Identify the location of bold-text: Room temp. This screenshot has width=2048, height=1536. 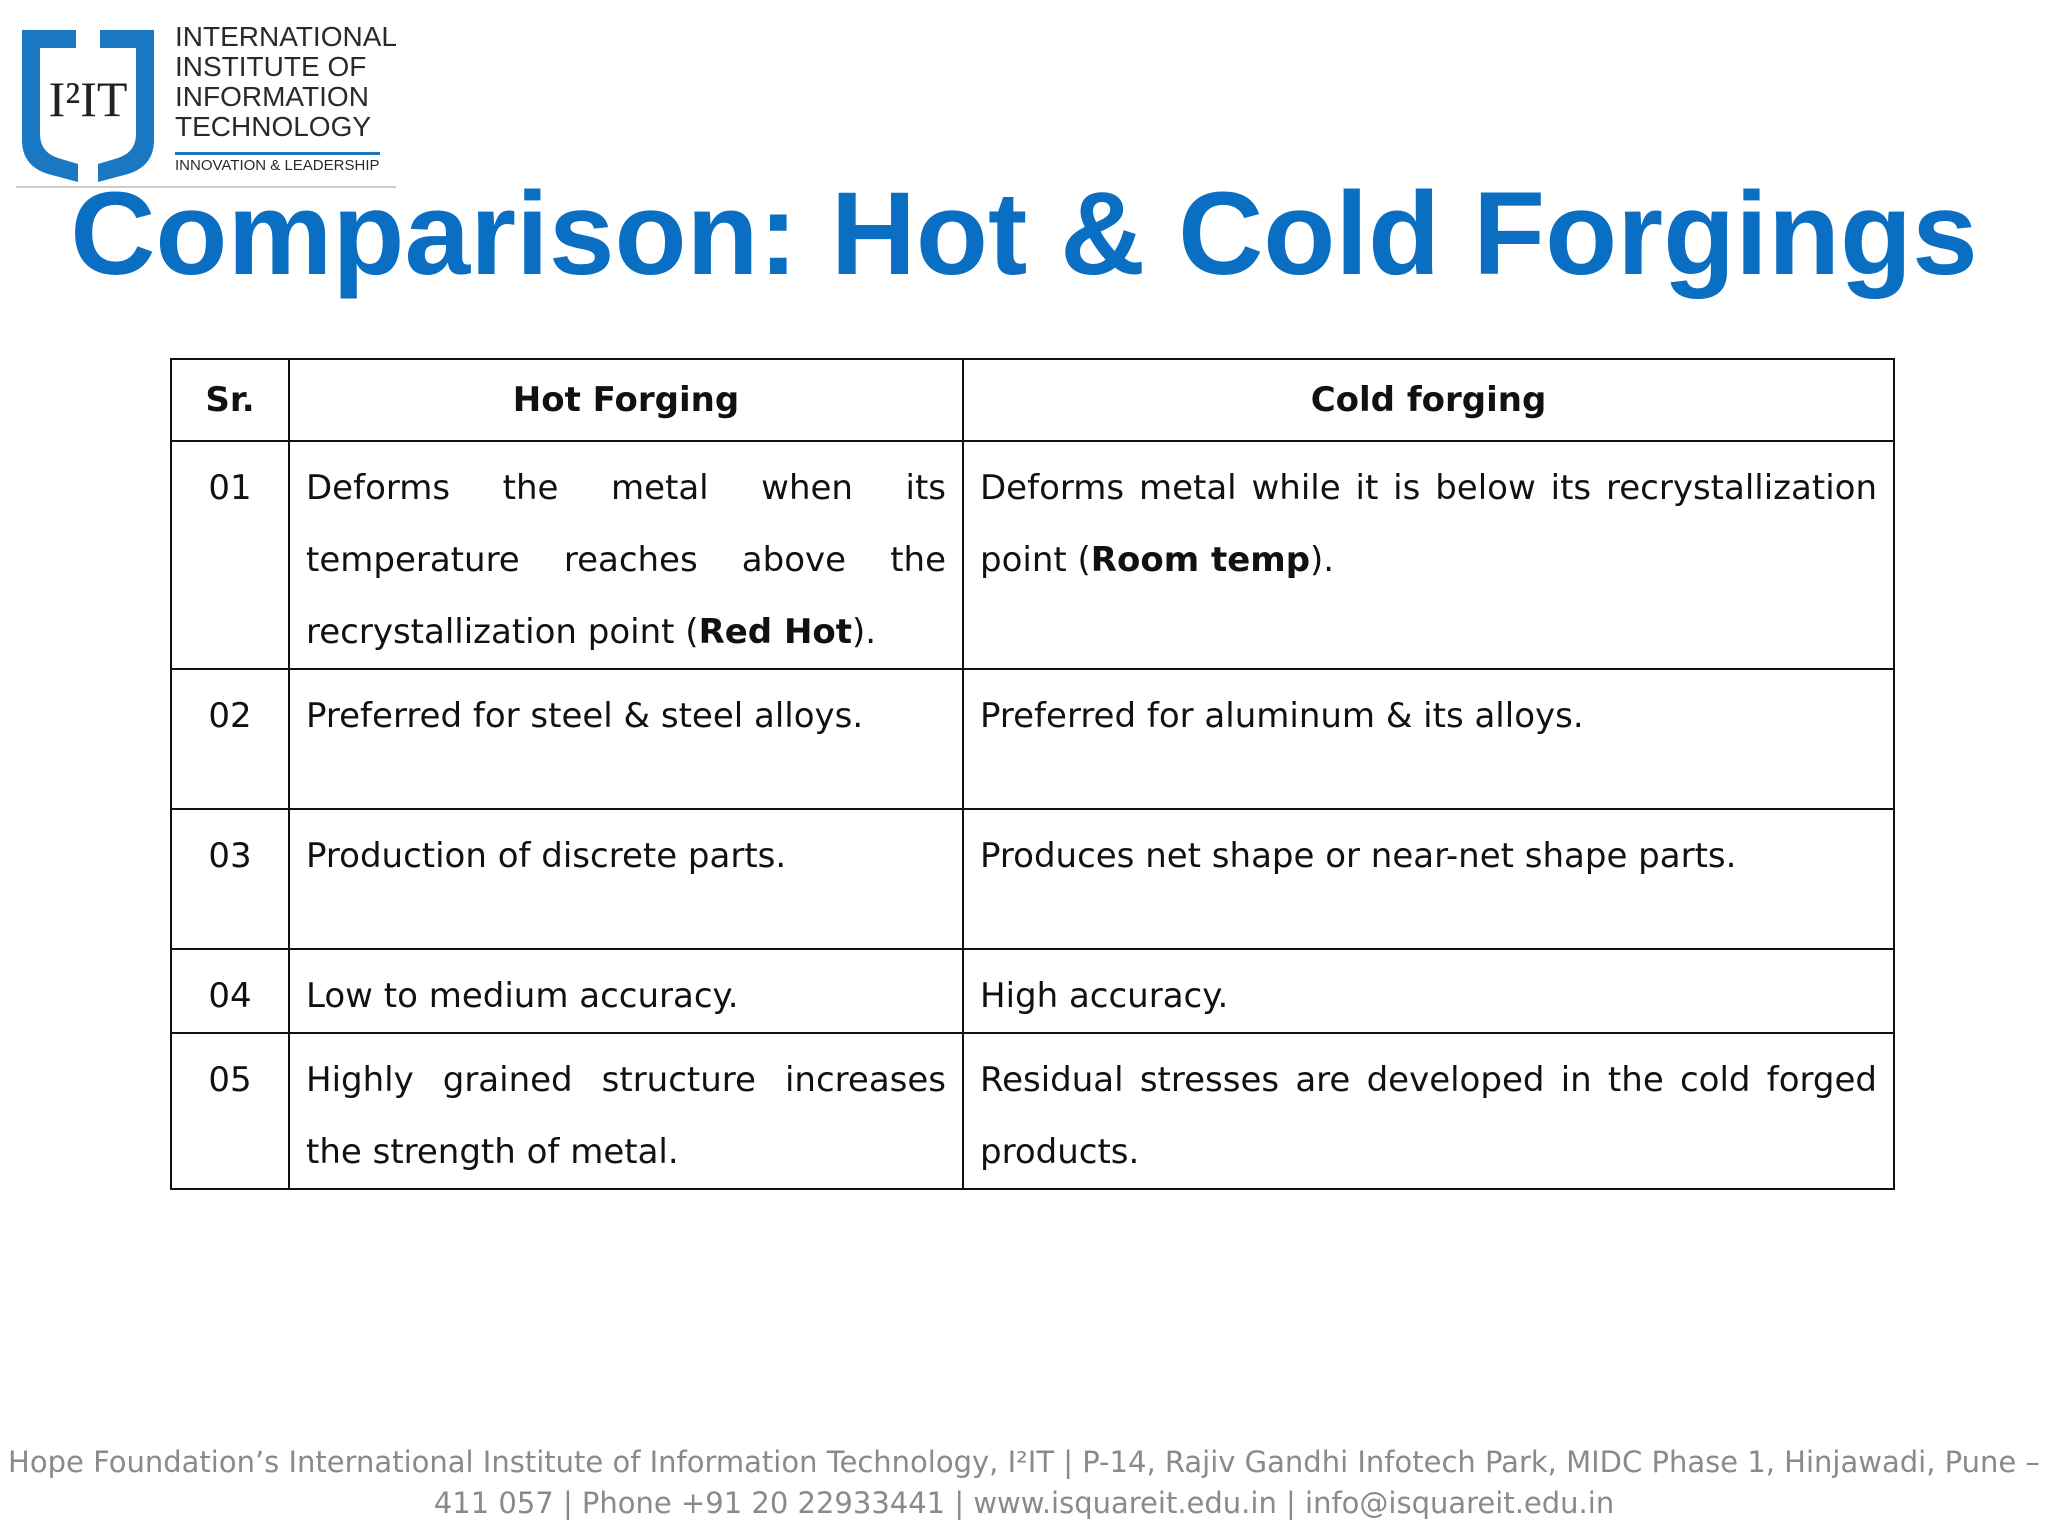
(1200, 560).